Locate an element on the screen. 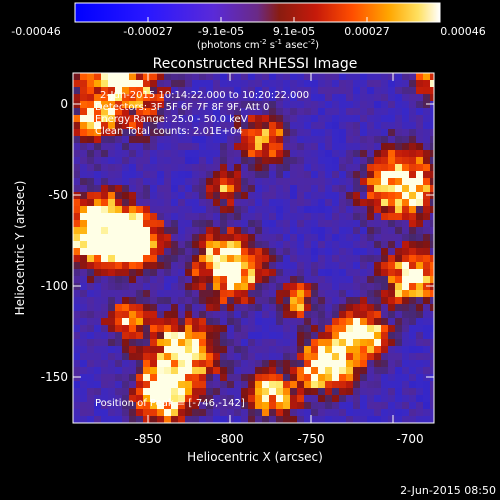 The height and width of the screenshot is (500, 500). y-axis-label: Heliocentric Y (arcsec) is located at coordinates (20, 248).